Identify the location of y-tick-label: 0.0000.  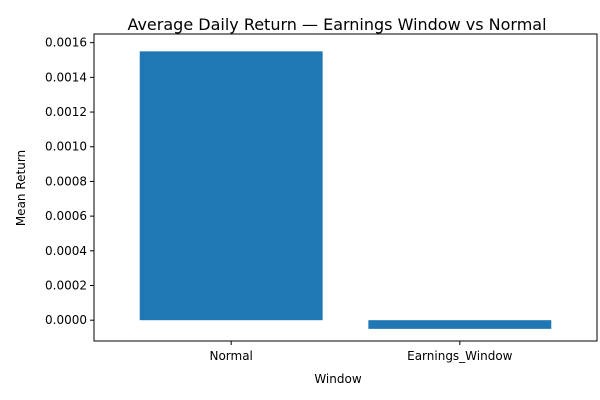
(66, 320).